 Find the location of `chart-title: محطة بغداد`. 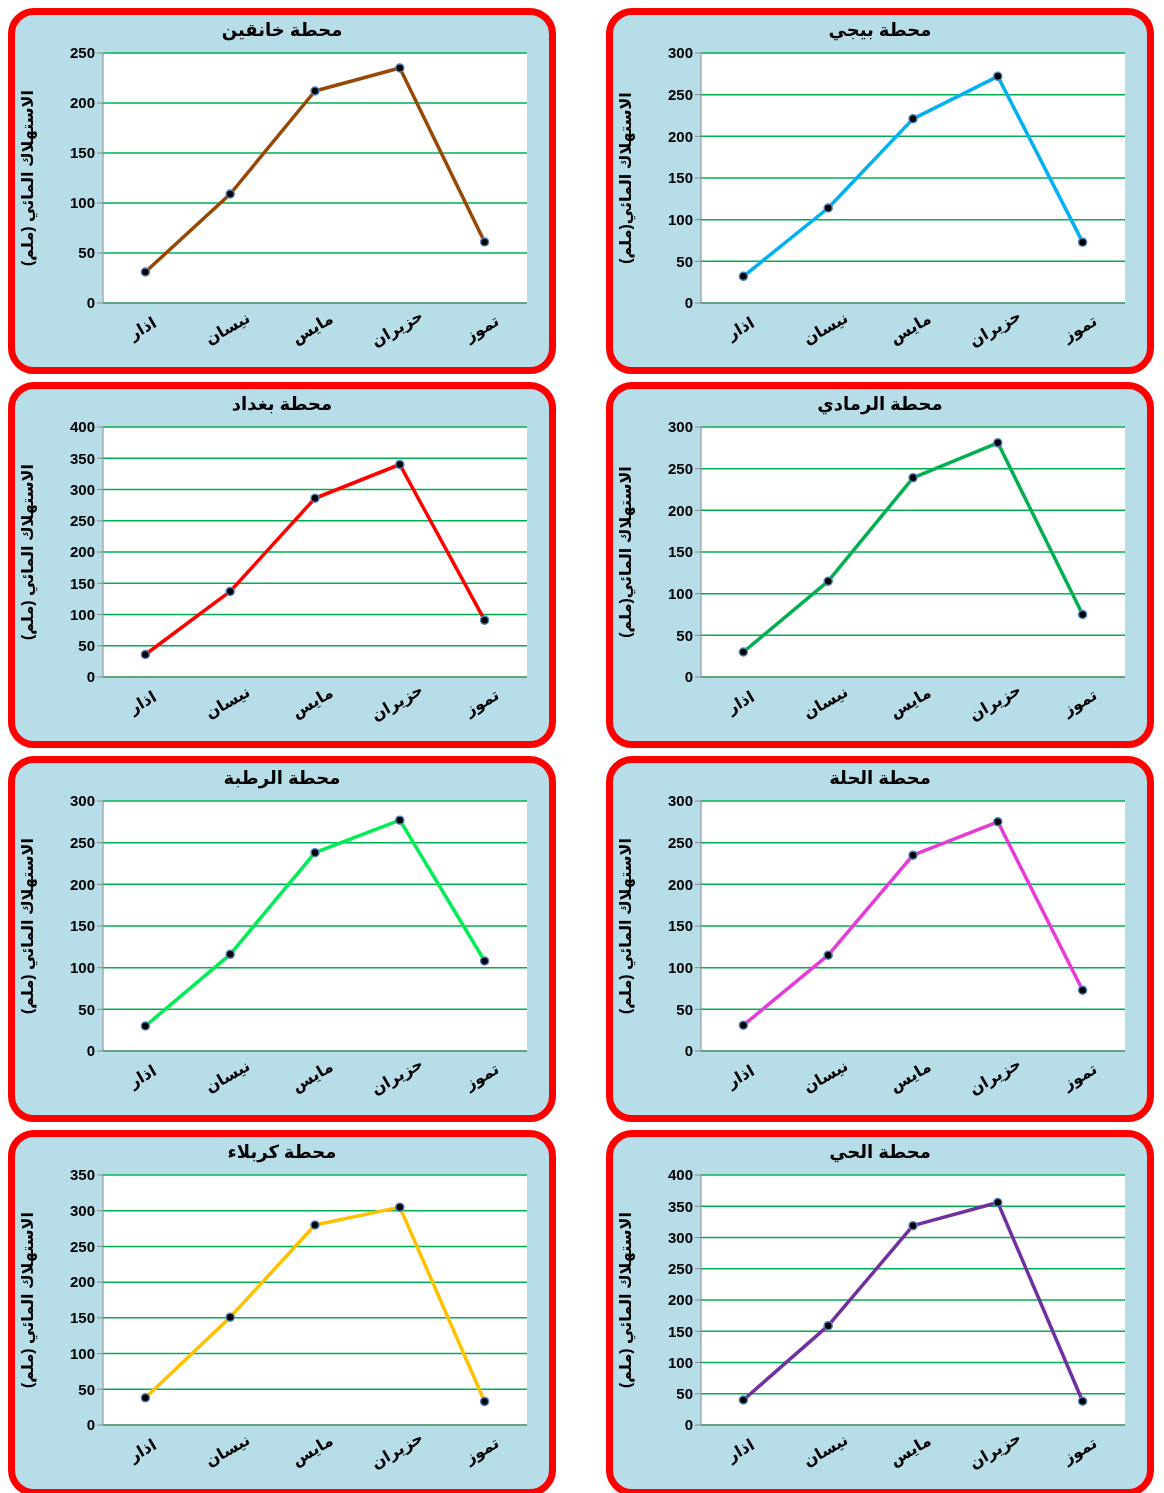

chart-title: محطة بغداد is located at coordinates (282, 404).